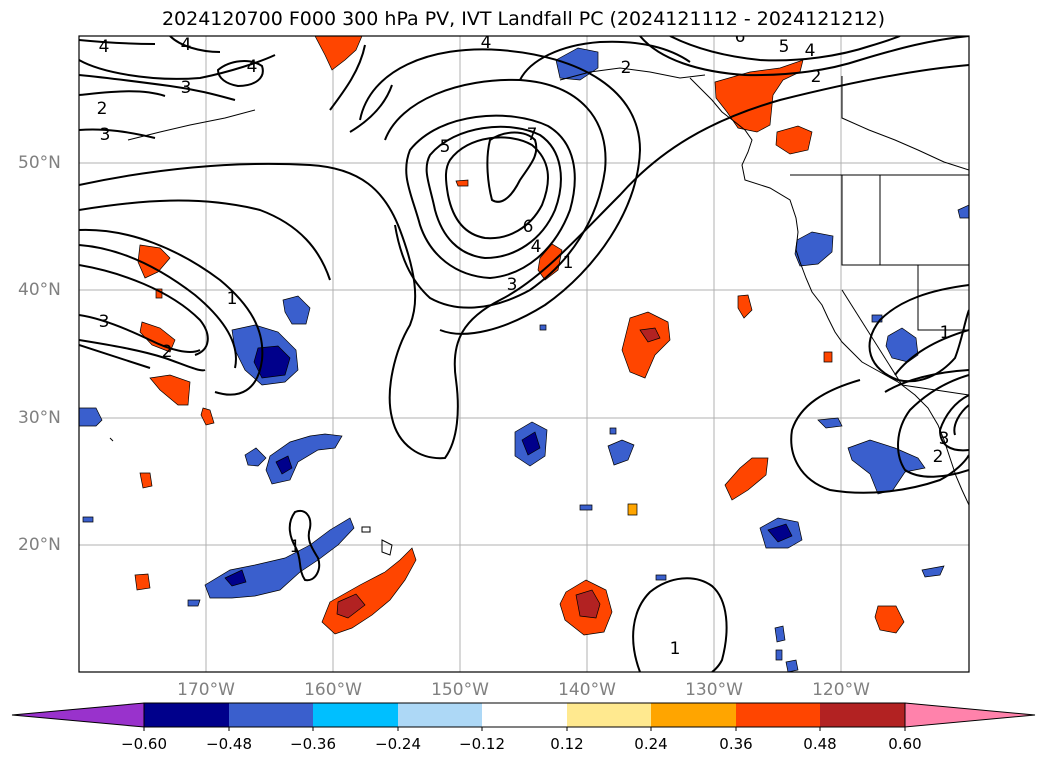  Describe the element at coordinates (39, 290) in the screenshot. I see `lat-label-40n: 40°N` at that location.